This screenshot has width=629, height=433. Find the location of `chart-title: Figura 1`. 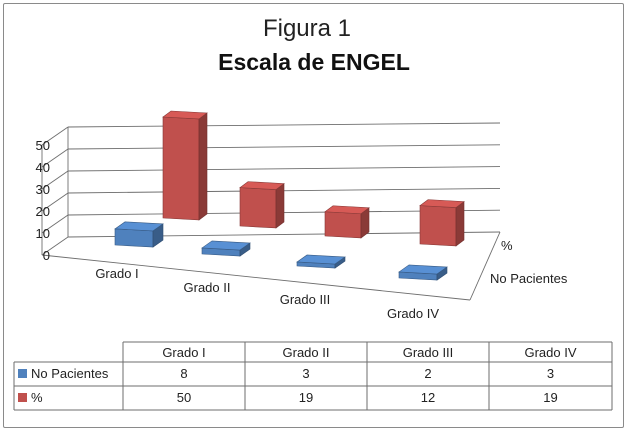

chart-title: Figura 1 is located at coordinates (307, 28).